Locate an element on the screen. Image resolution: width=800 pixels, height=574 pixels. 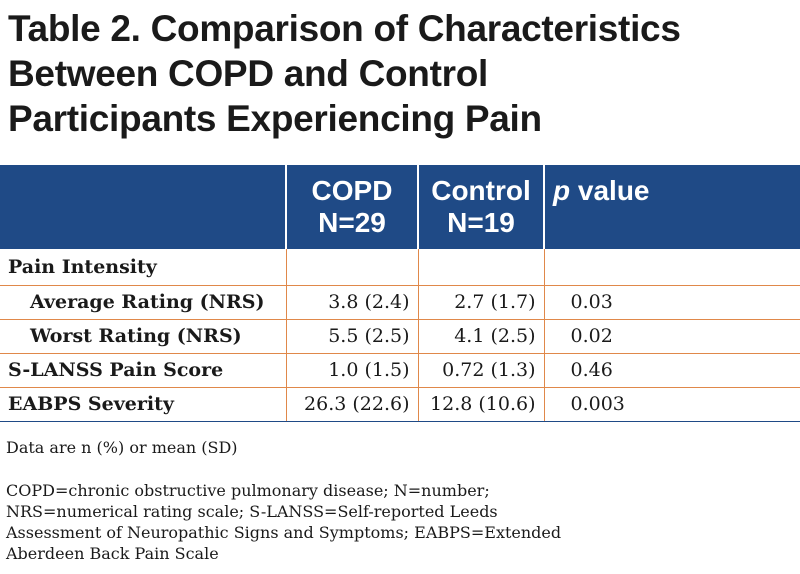
title-line-3: Participants Experiencing Pain is located at coordinates (275, 118).